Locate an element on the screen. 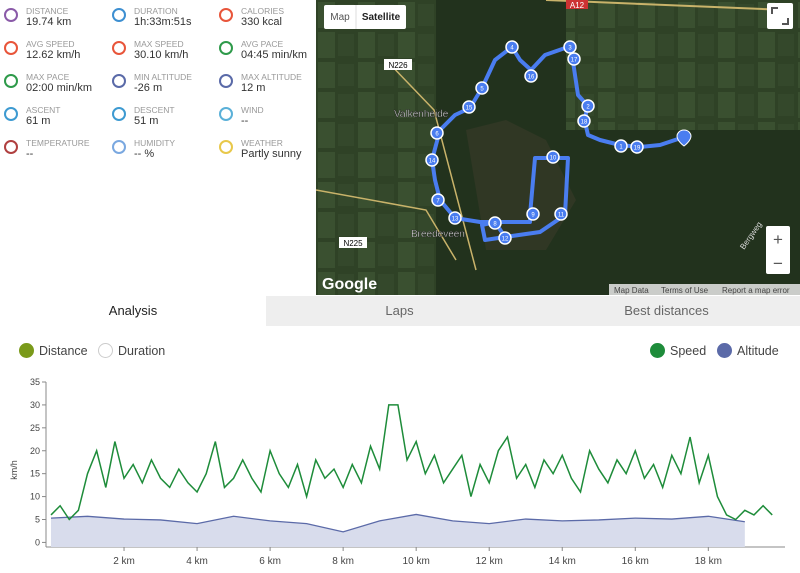  waypoint-label: 13 is located at coordinates (455, 220).